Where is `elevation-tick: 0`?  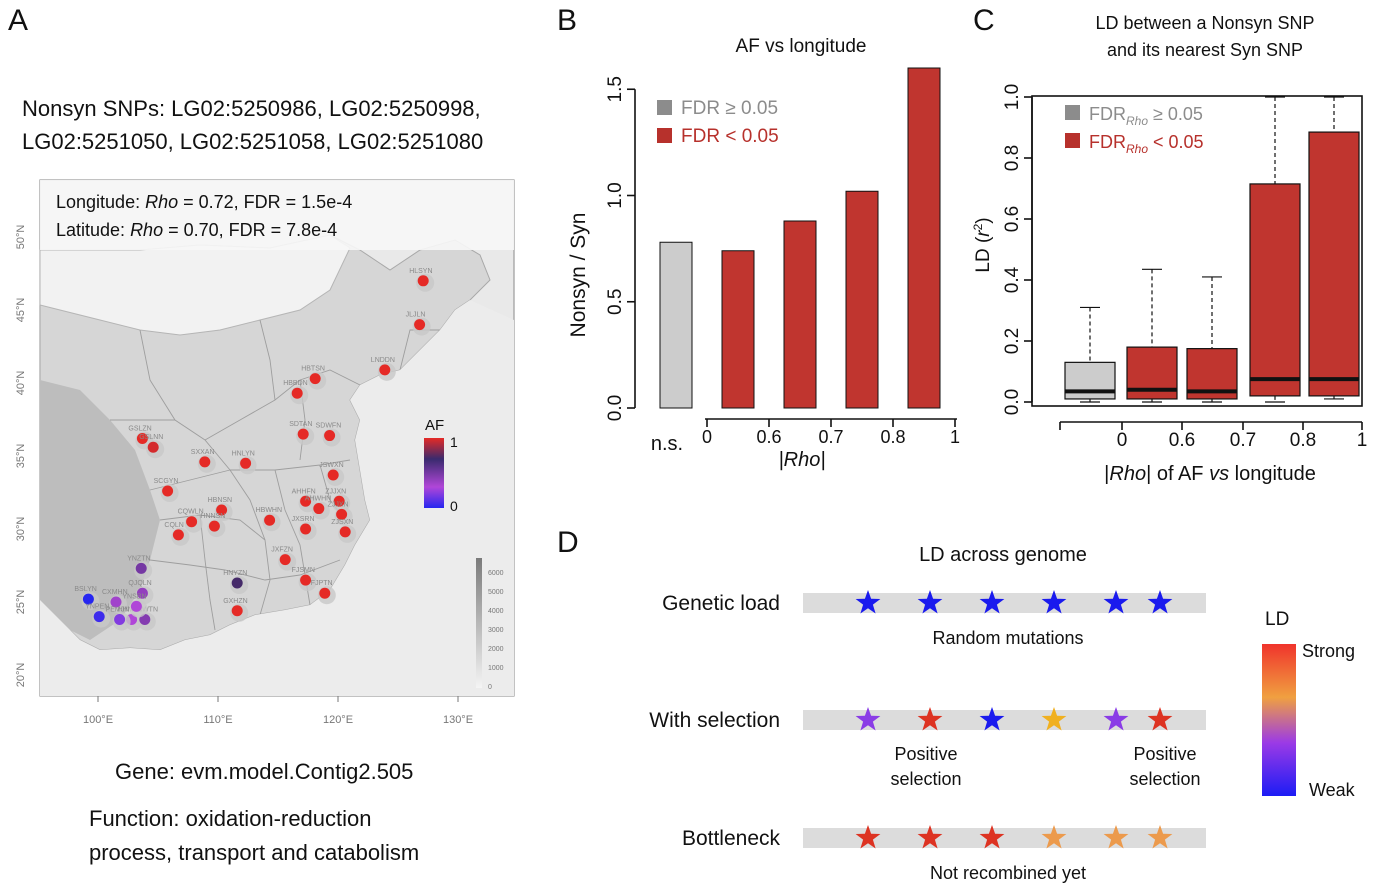
elevation-tick: 0 is located at coordinates (490, 687).